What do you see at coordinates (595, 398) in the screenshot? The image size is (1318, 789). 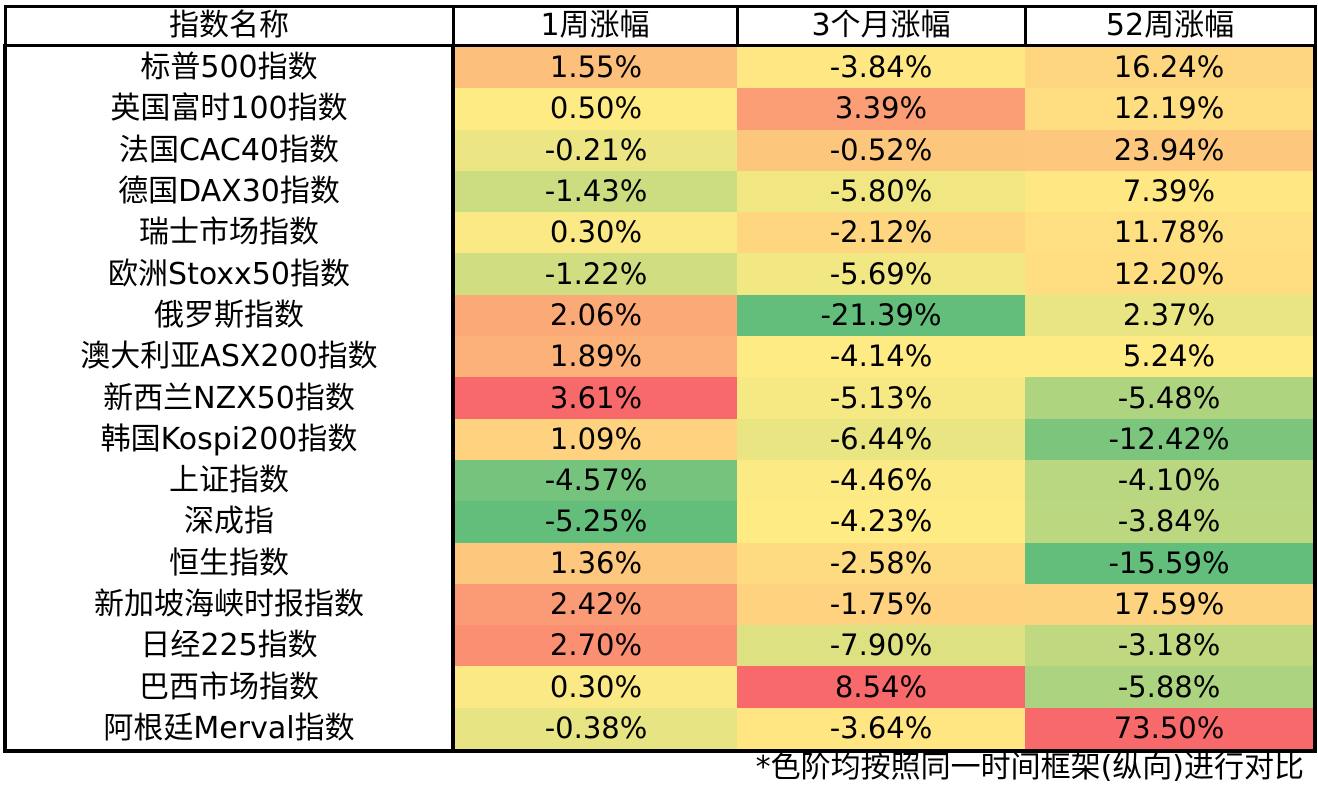 I see `week-1-cell: 3.61%` at bounding box center [595, 398].